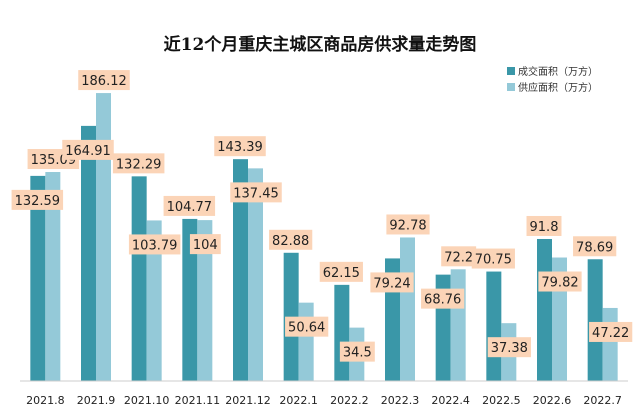 The width and height of the screenshot is (640, 416). Describe the element at coordinates (595, 320) in the screenshot. I see `bar-transaction-2022.7` at that location.